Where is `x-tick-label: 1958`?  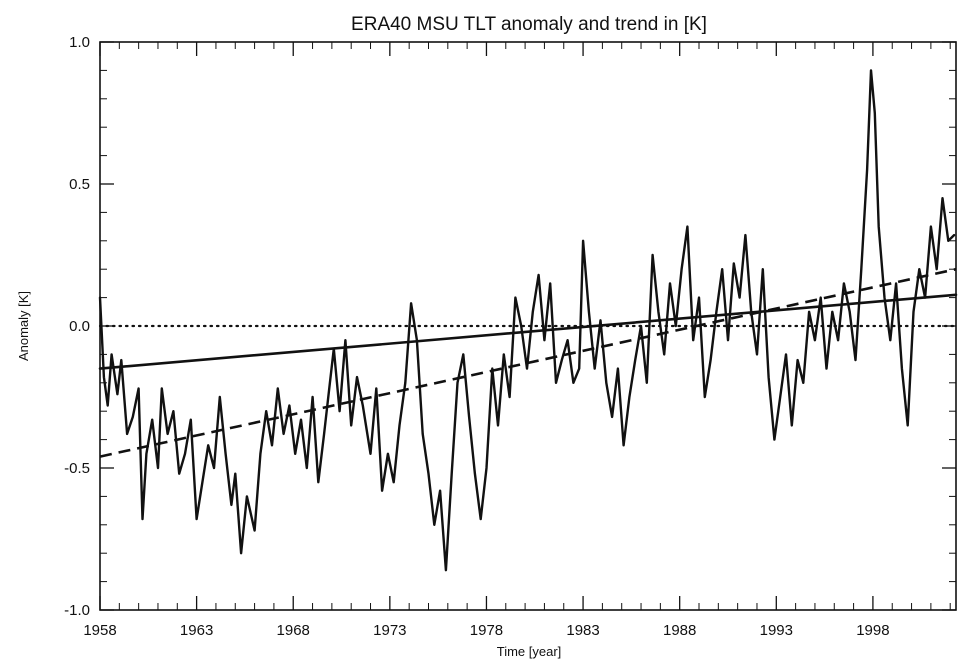
x-tick-label: 1958 is located at coordinates (99, 630).